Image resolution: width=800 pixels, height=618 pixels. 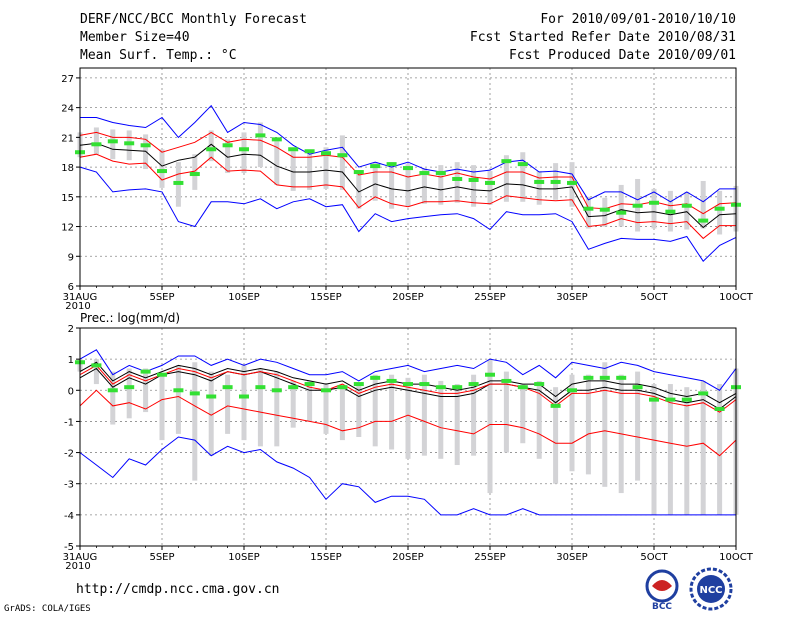 I want to click on panel-title: Prec.: log(mm/d), so click(x=130, y=318).